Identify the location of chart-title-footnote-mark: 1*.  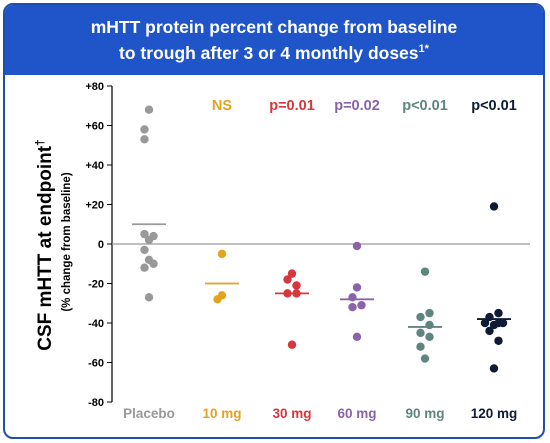
(423, 49).